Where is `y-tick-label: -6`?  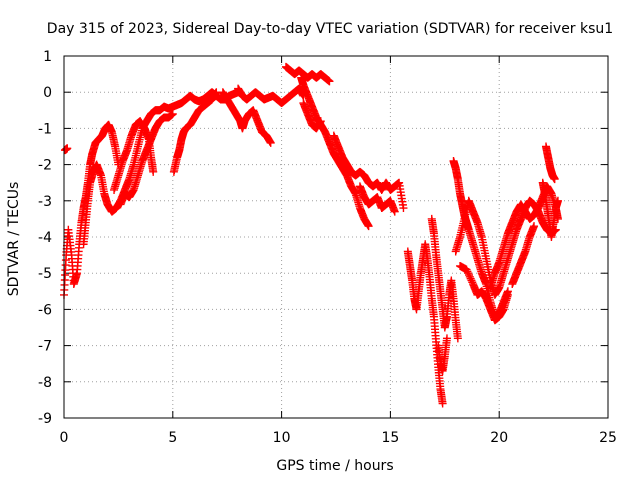
y-tick-label: -6 is located at coordinates (45, 310).